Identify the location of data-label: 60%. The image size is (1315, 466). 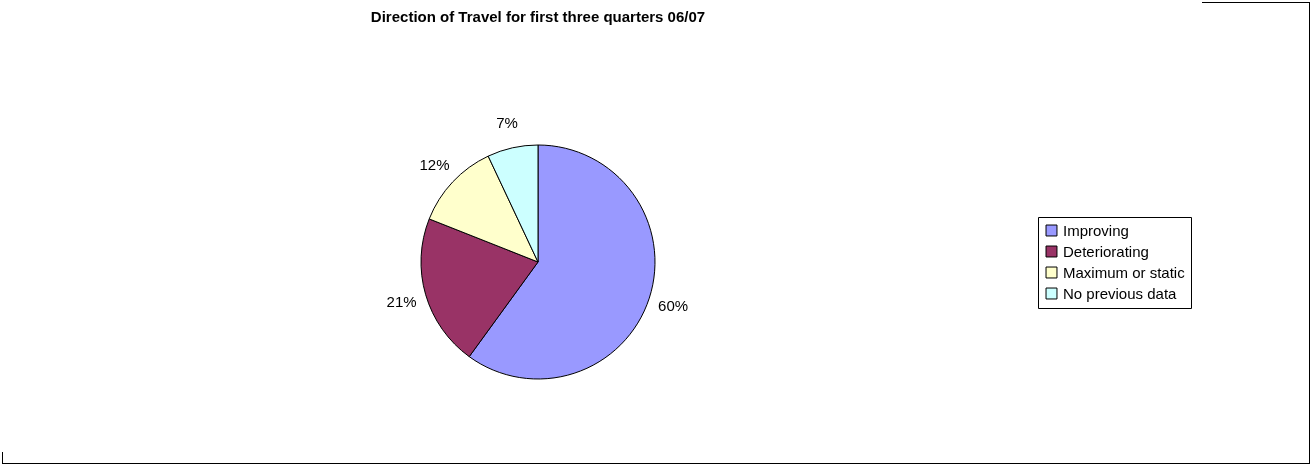
(673, 305).